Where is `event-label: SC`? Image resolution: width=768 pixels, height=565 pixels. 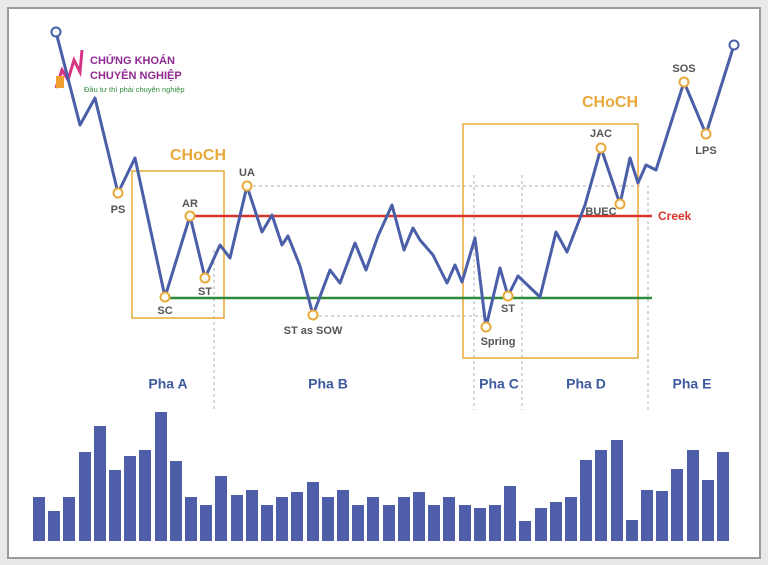
event-label: SC is located at coordinates (164, 311).